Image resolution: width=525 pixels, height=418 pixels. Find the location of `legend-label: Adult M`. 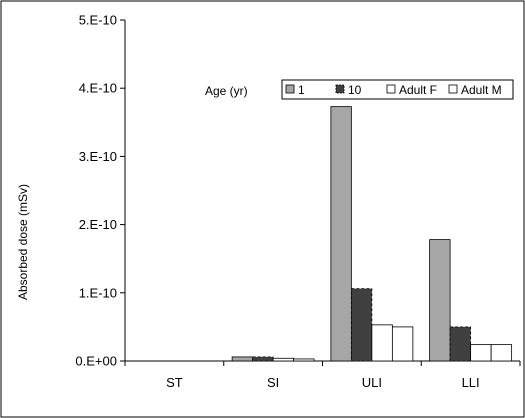

legend-label: Adult M is located at coordinates (481, 90).